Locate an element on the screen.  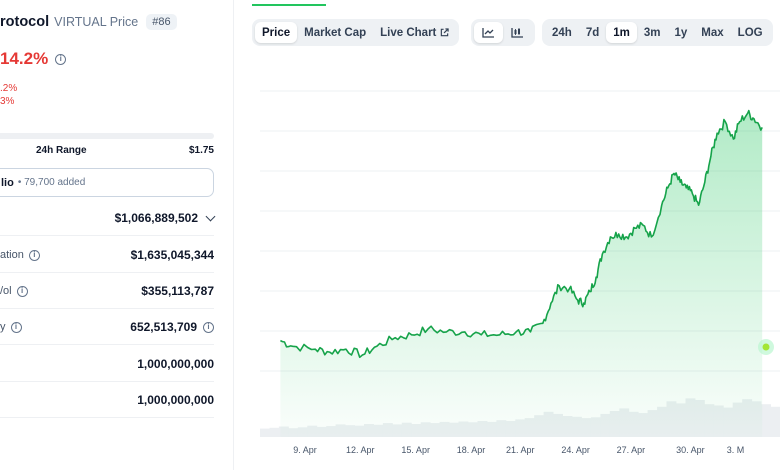
price-change: 14.2% i is located at coordinates (33, 59).